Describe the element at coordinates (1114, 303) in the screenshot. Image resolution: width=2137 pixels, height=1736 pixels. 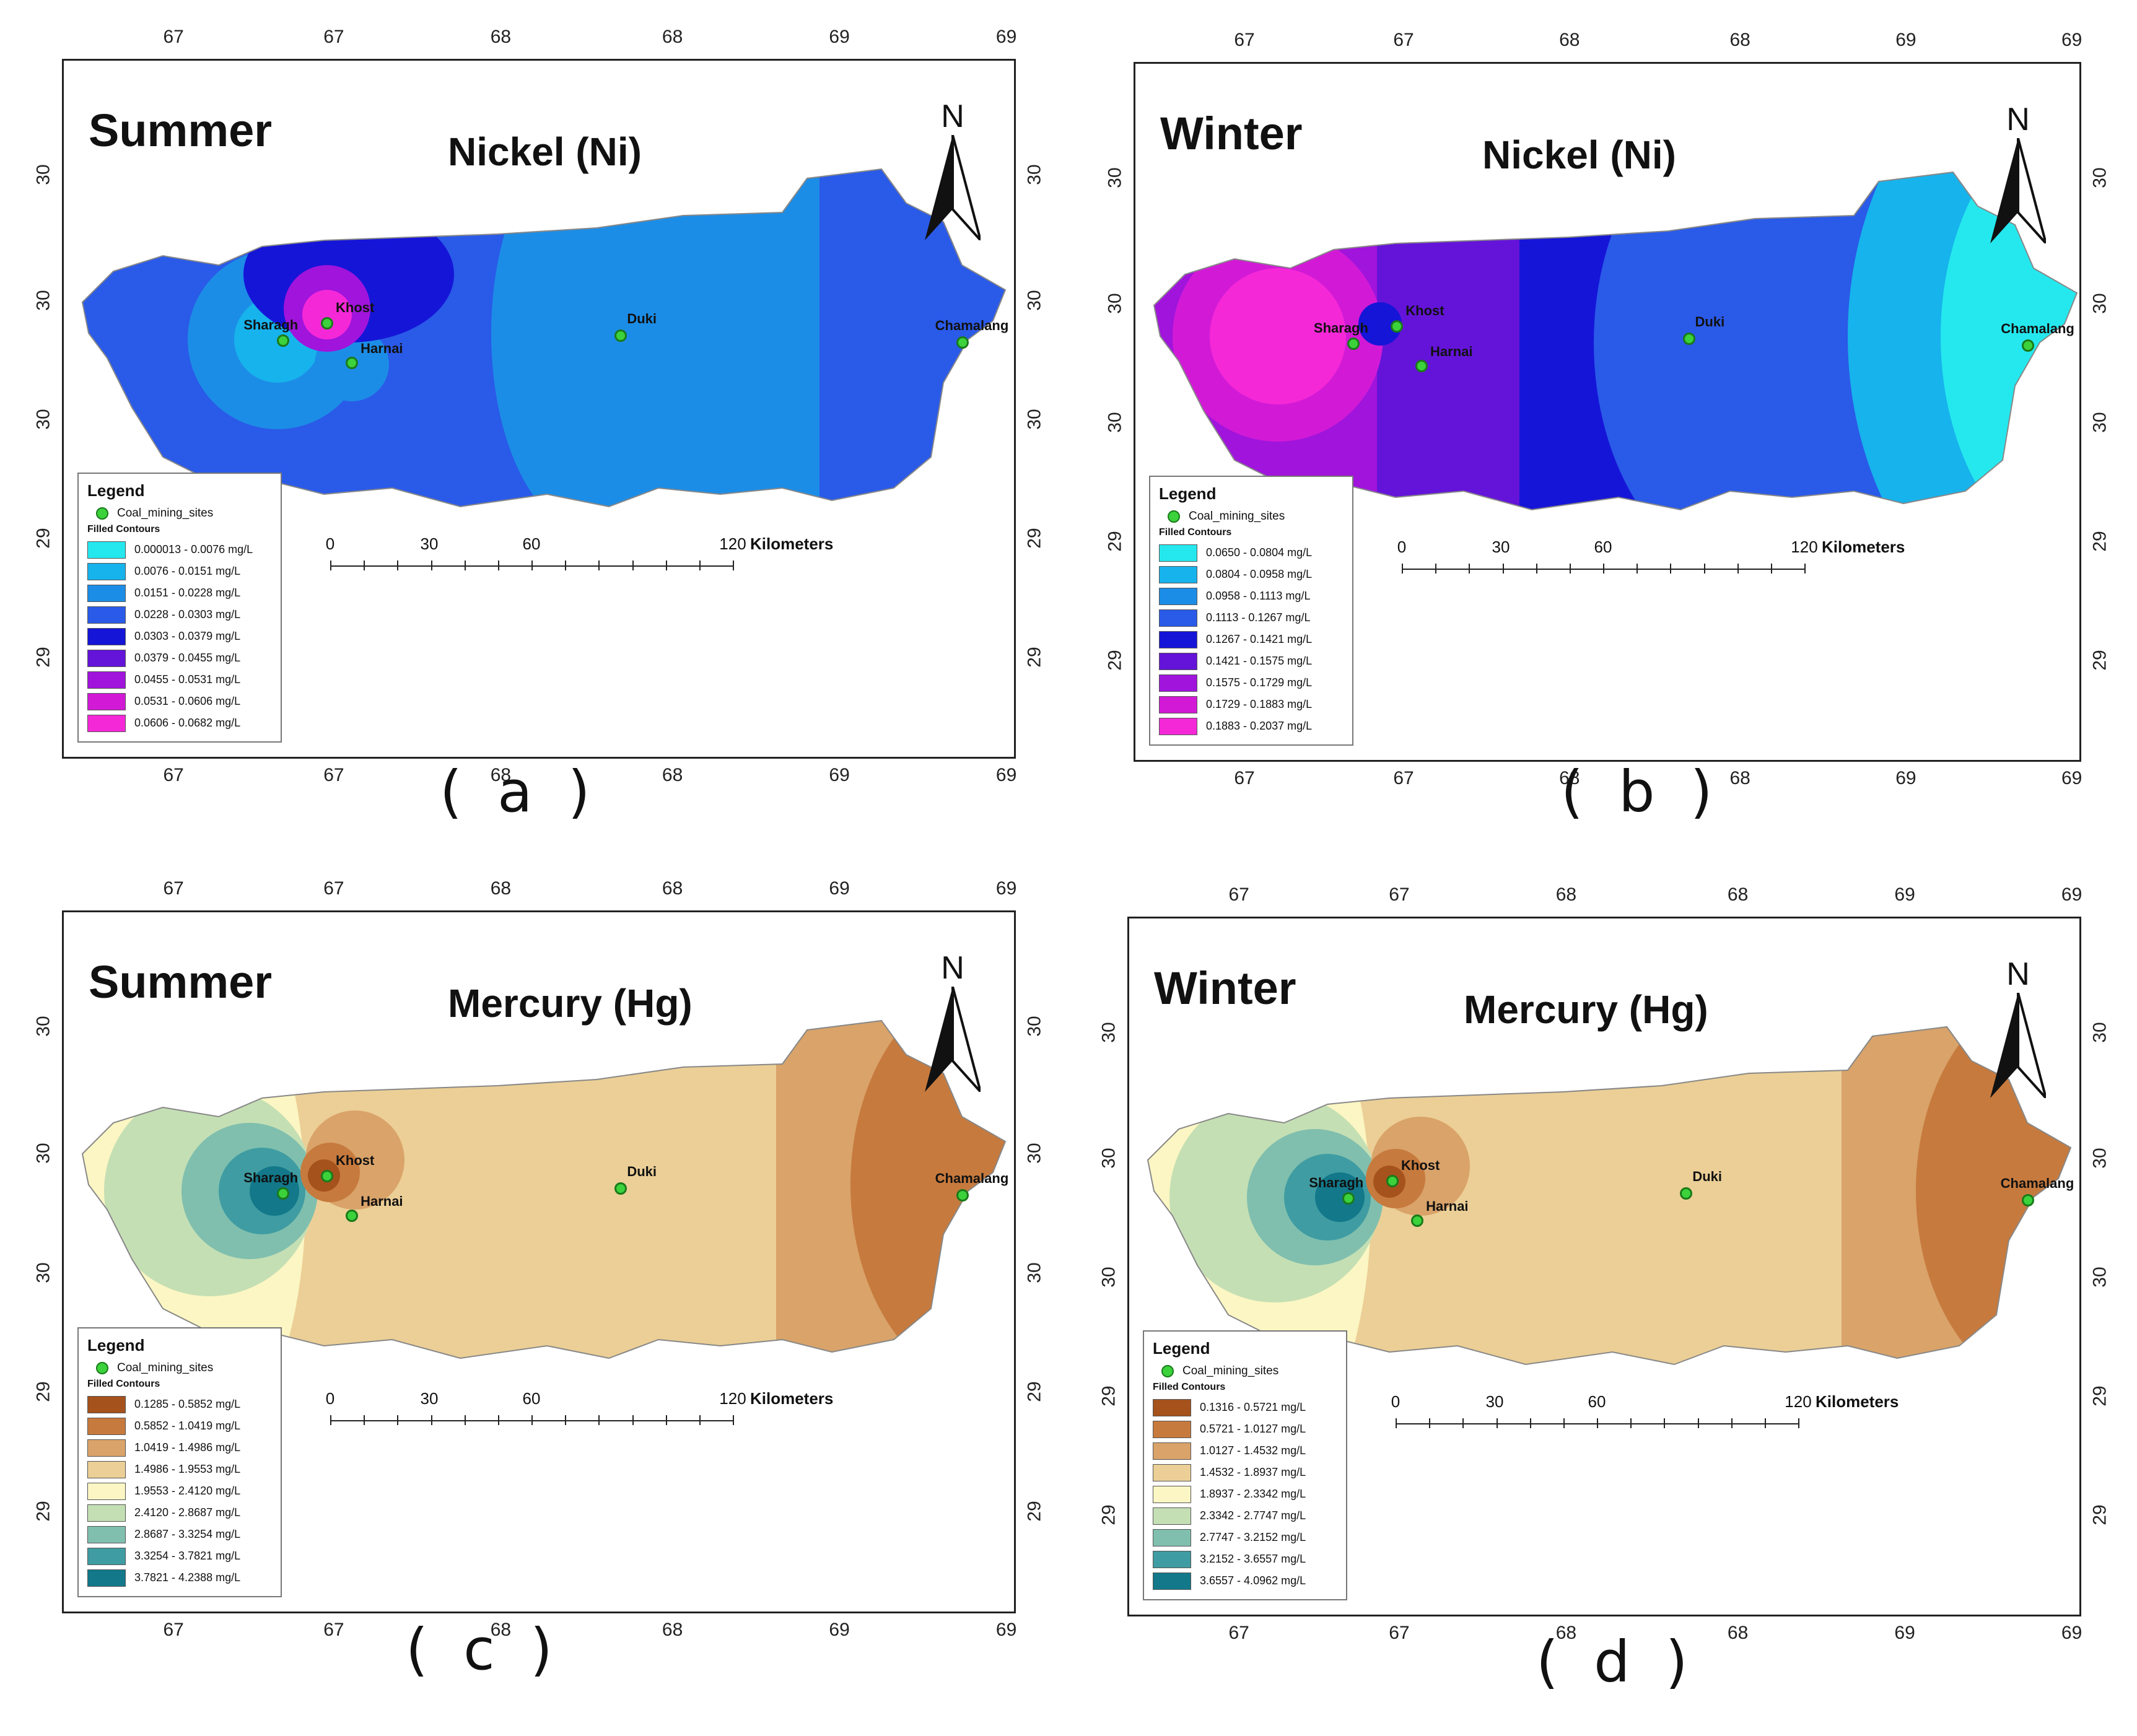
I see `y-tick-left: 30` at that location.